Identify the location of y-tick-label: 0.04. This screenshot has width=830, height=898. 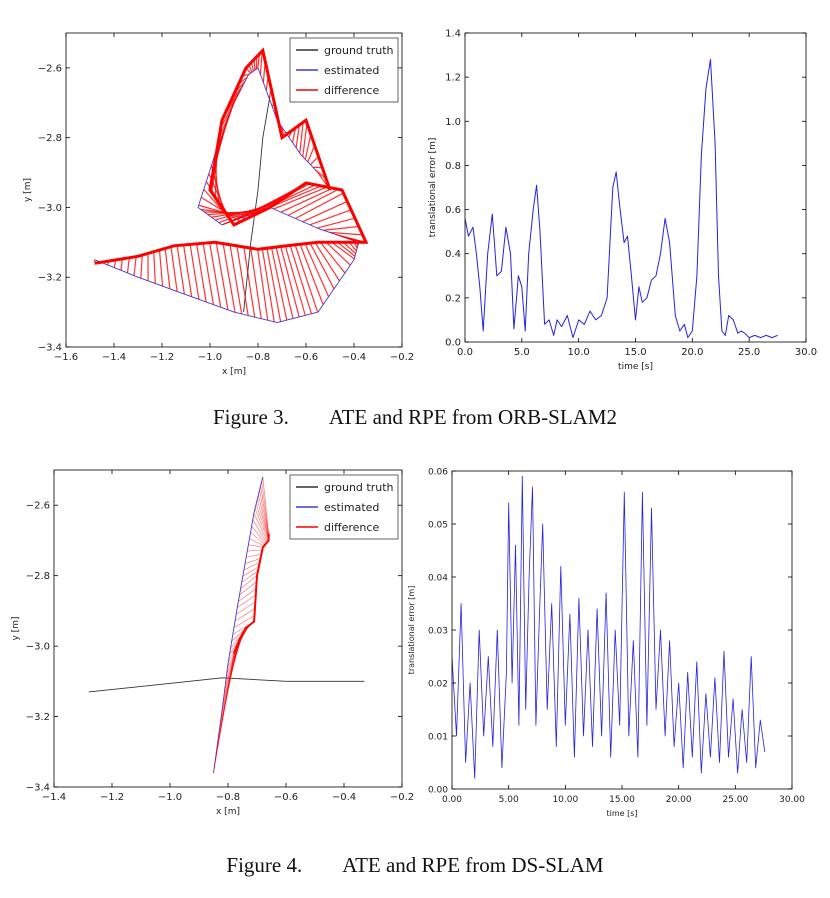
(438, 579).